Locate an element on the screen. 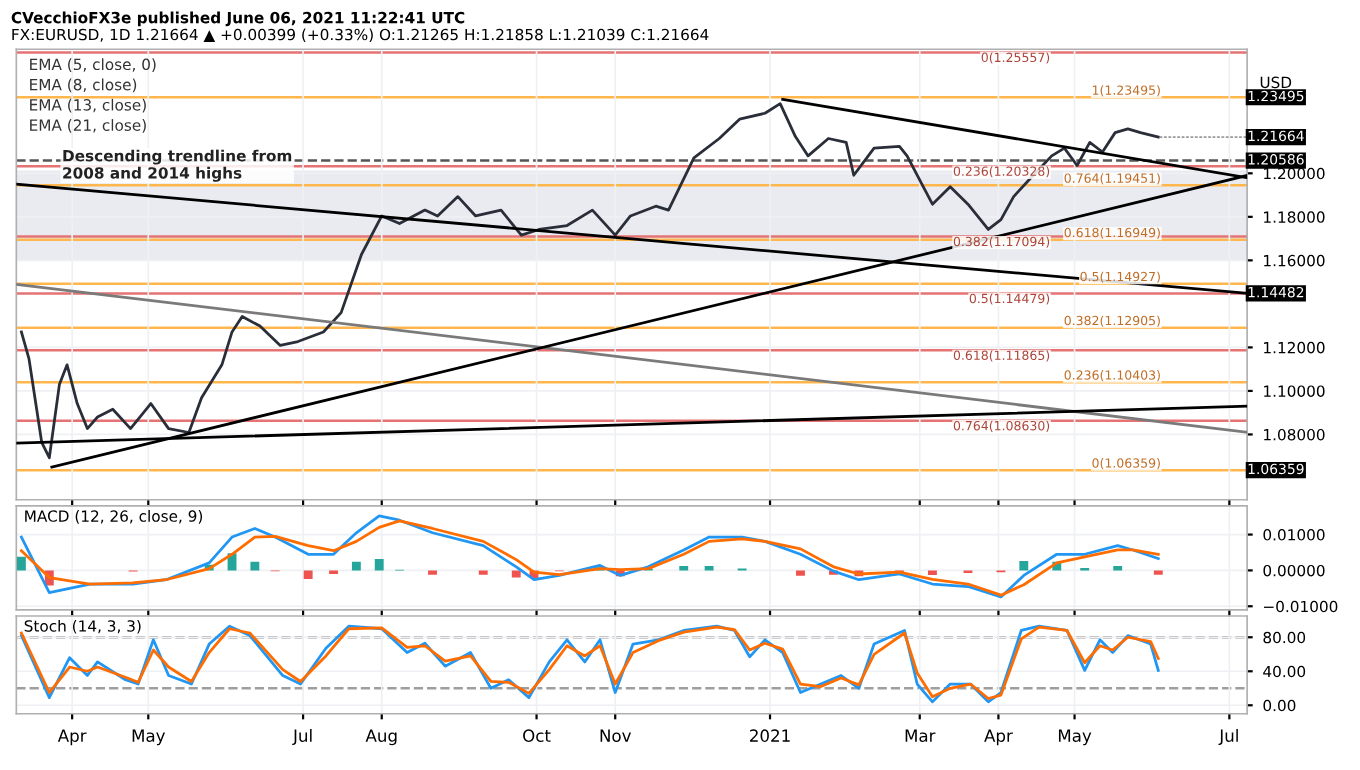  x-tick-label: Mar is located at coordinates (920, 735).